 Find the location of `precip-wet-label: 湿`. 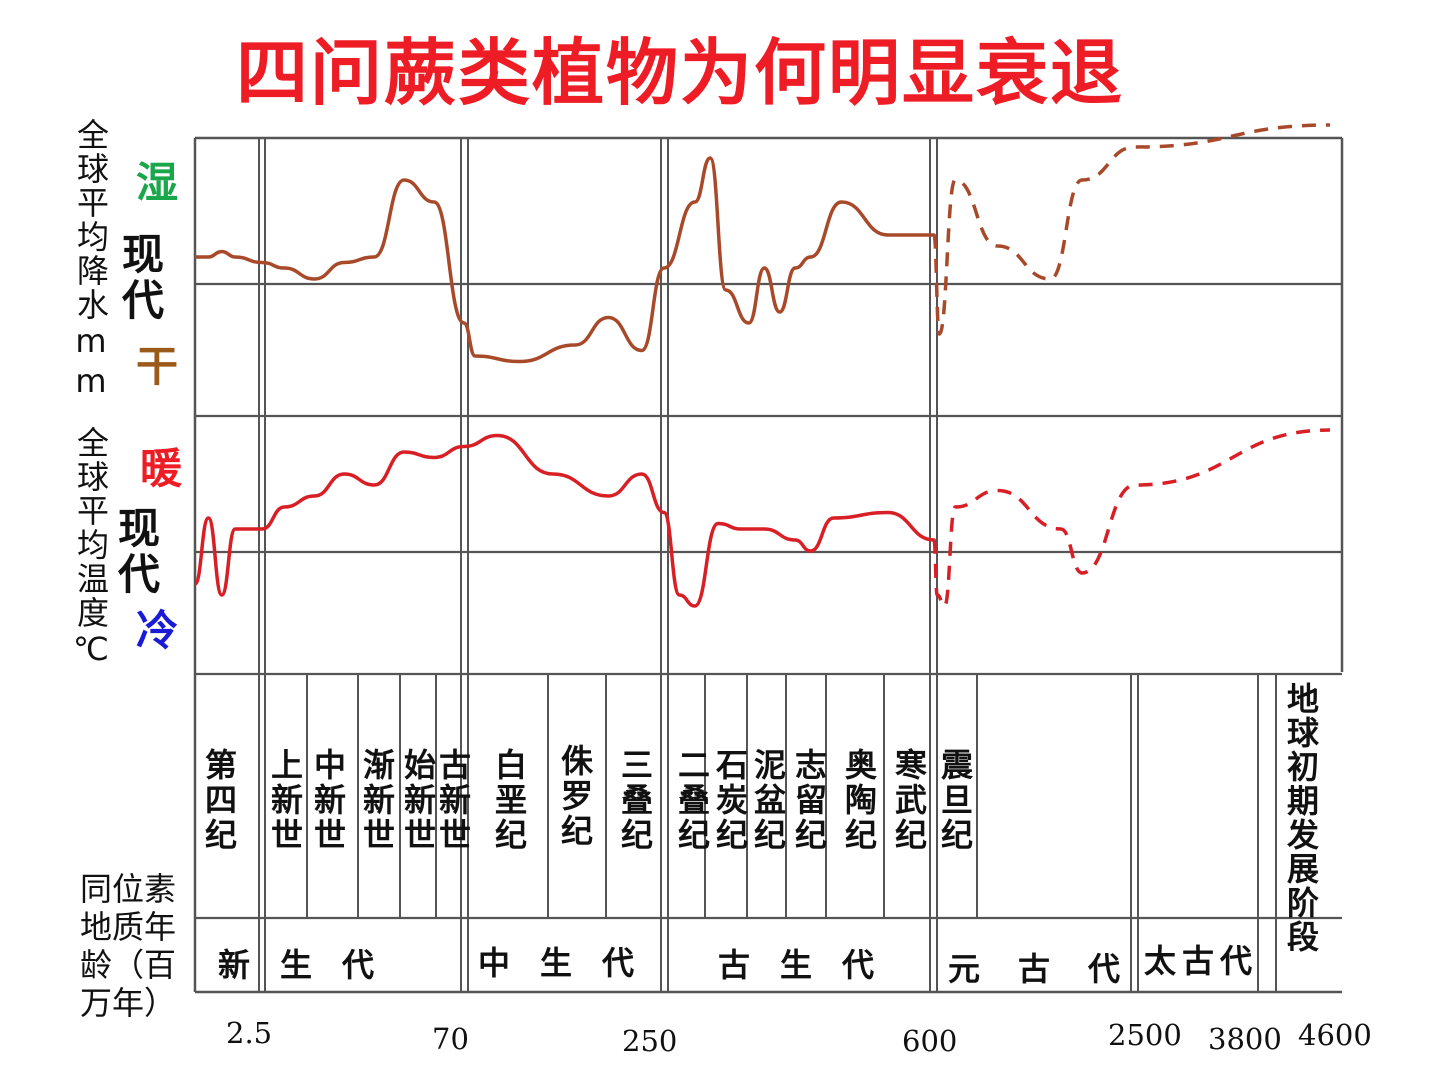

precip-wet-label: 湿 is located at coordinates (157, 182).